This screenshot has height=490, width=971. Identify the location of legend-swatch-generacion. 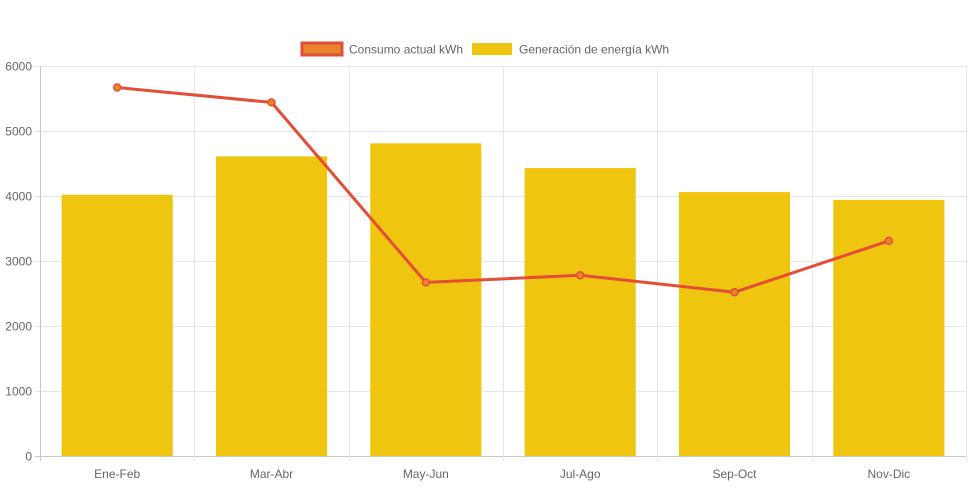
(492, 49).